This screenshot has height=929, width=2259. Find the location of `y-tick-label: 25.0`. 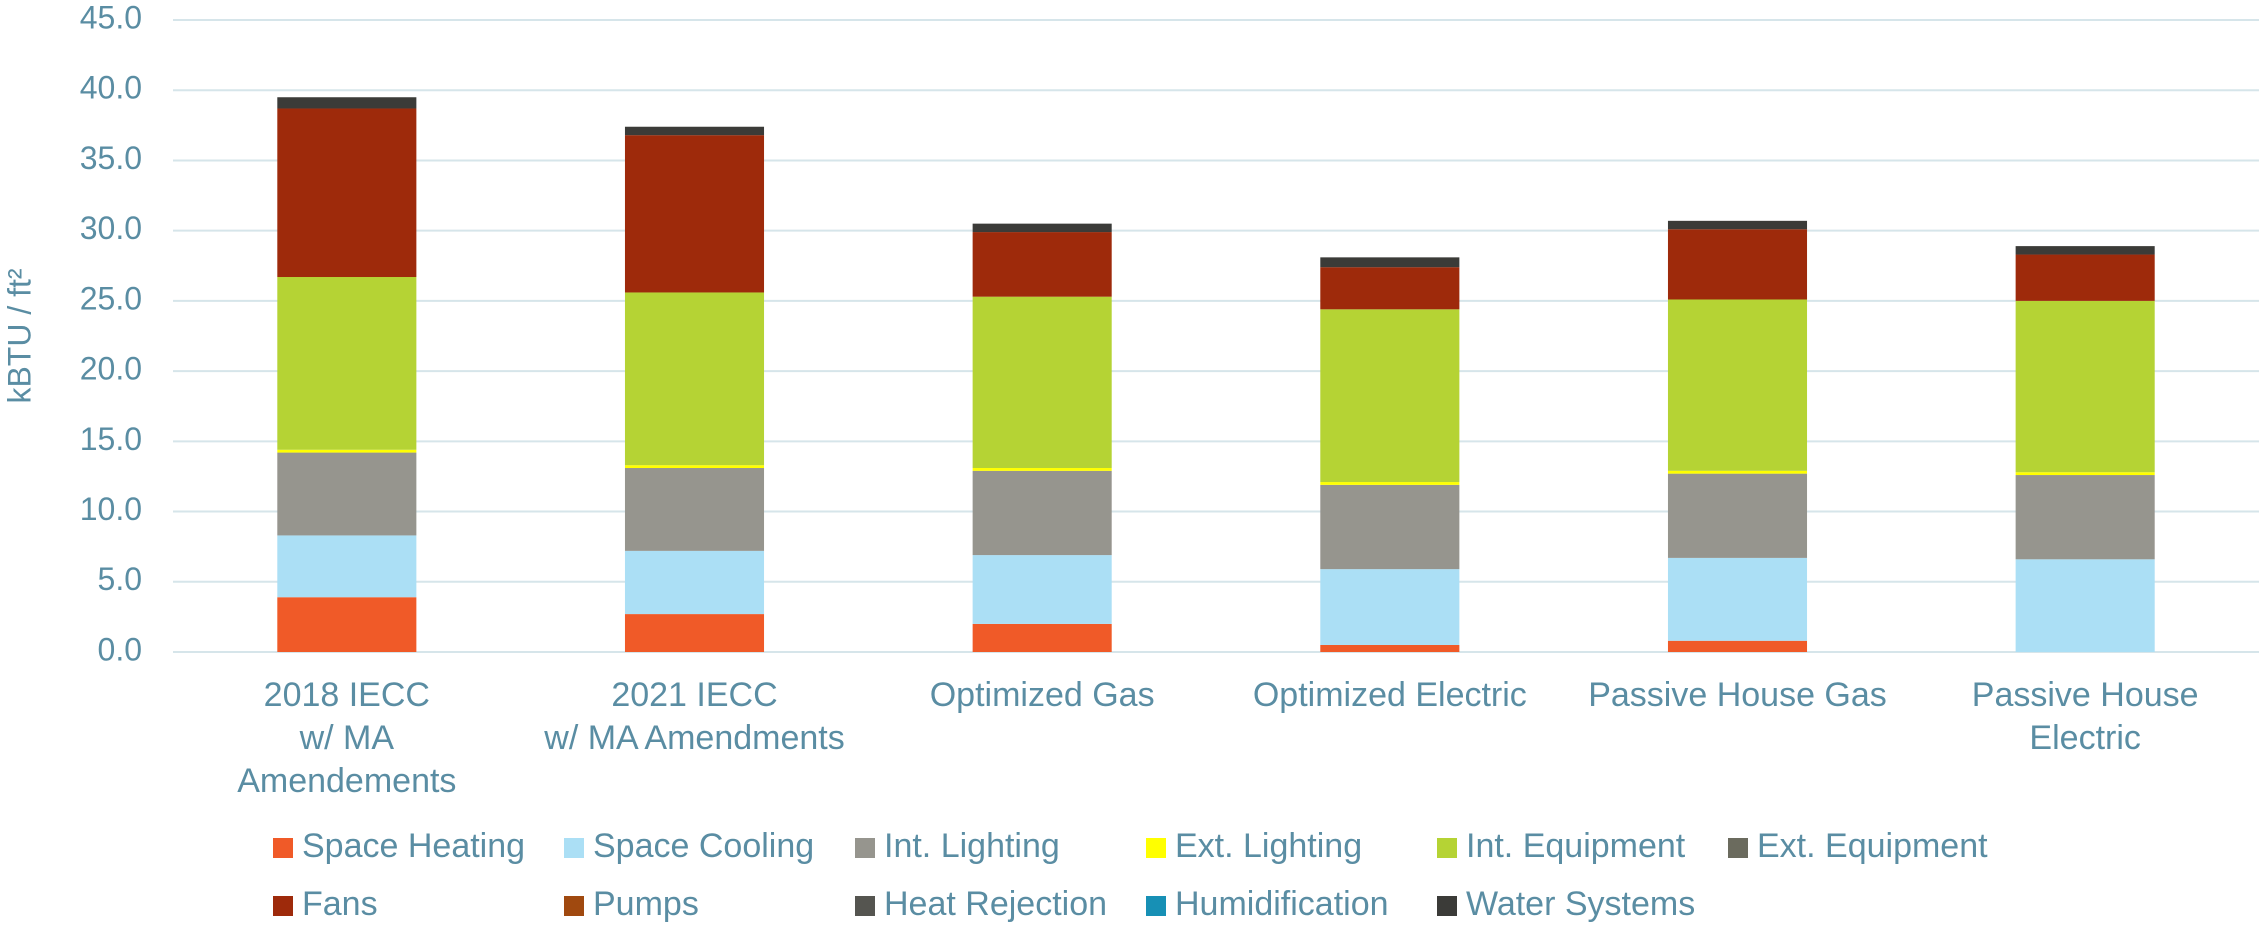

y-tick-label: 25.0 is located at coordinates (111, 298).